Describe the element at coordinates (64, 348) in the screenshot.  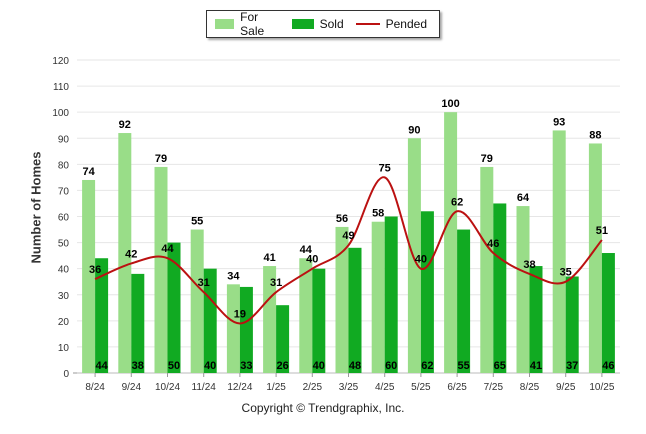
I see `y-tick-label-10: 10` at that location.